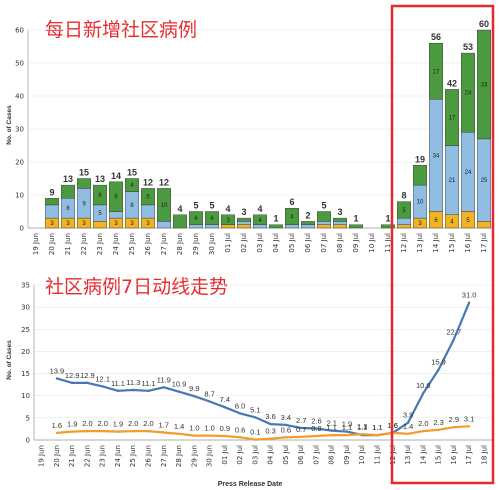  What do you see at coordinates (148, 182) in the screenshot?
I see `bar-total-label: 12` at bounding box center [148, 182].